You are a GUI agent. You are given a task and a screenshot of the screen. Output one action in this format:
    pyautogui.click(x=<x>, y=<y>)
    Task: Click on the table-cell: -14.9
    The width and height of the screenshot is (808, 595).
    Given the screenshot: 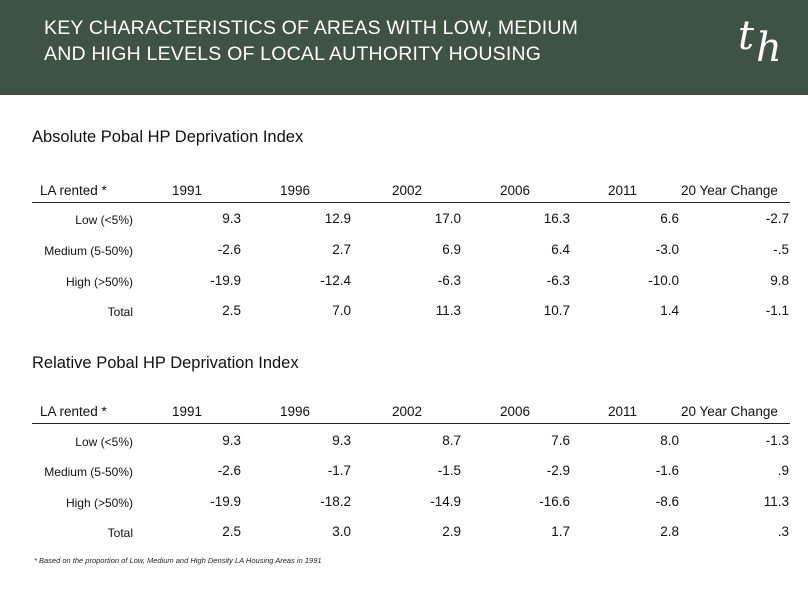 What is the action you would take?
    pyautogui.click(x=445, y=501)
    